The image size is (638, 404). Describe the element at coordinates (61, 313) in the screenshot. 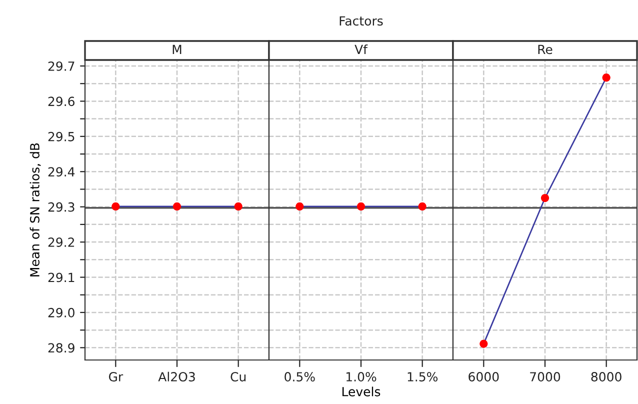

I see `y-tick-label: 29.0` at that location.